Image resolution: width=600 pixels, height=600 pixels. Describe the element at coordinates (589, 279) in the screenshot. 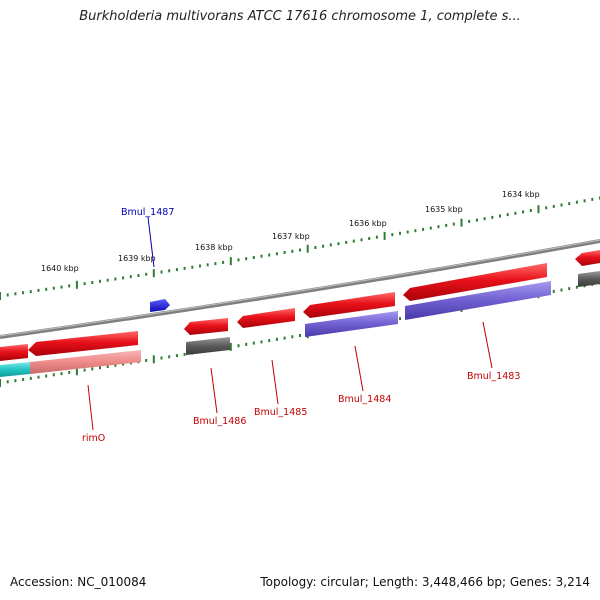

I see `pseudo-feature-edge` at that location.